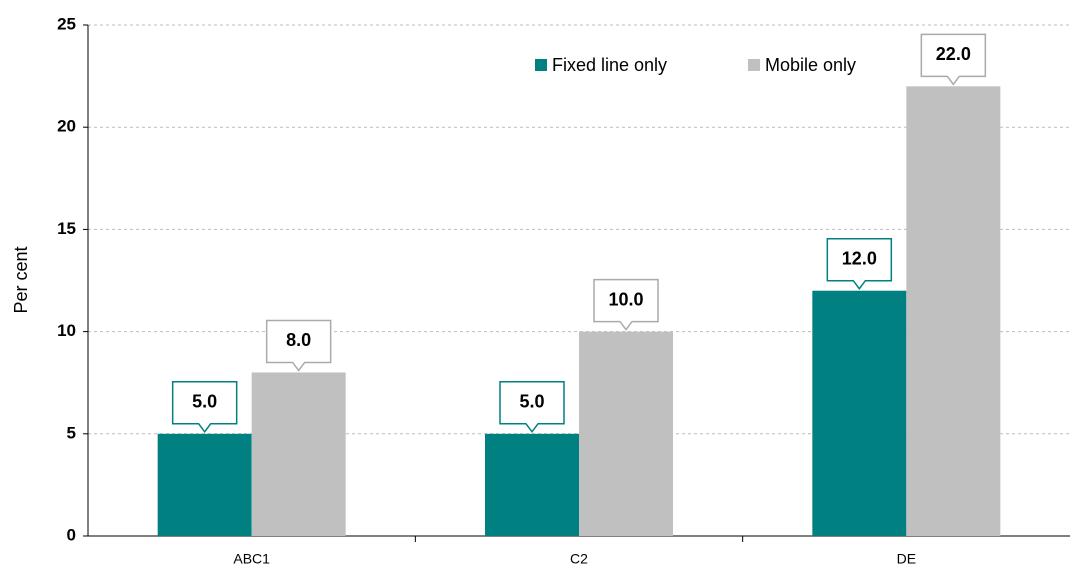  What do you see at coordinates (71, 432) in the screenshot?
I see `y-tick-label: 5` at bounding box center [71, 432].